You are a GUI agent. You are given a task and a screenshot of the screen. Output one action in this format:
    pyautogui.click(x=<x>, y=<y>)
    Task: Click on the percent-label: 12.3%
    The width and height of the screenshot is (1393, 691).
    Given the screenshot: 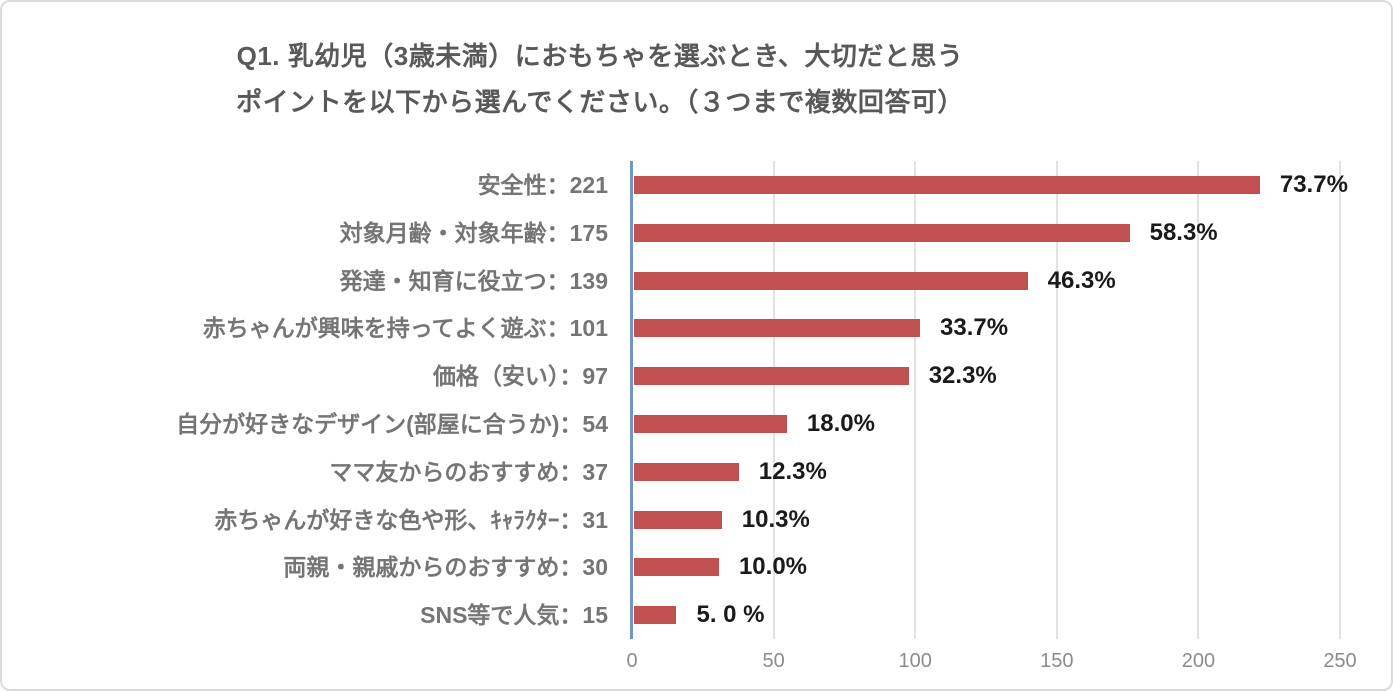 What is the action you would take?
    pyautogui.click(x=792, y=471)
    